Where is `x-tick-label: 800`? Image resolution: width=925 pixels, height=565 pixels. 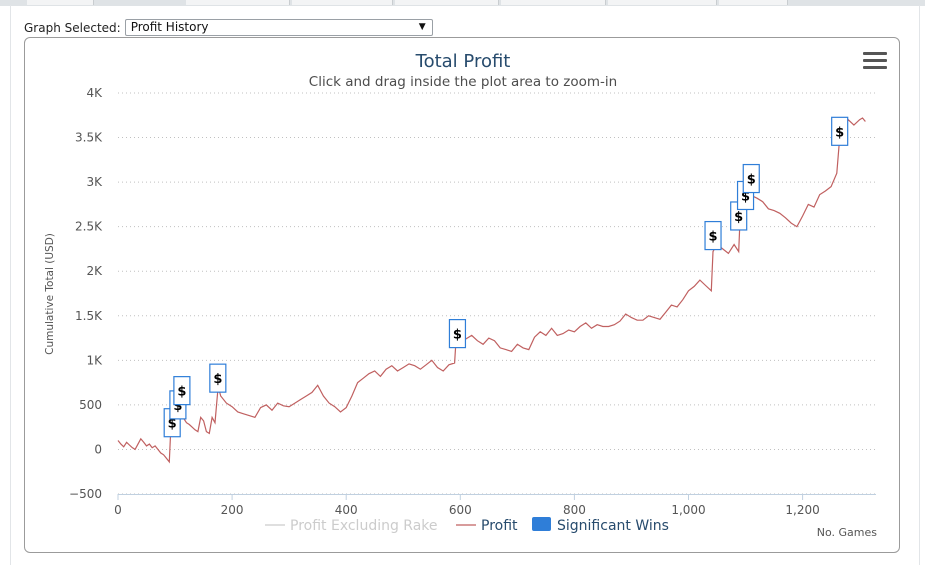
x-tick-label: 800 is located at coordinates (574, 510).